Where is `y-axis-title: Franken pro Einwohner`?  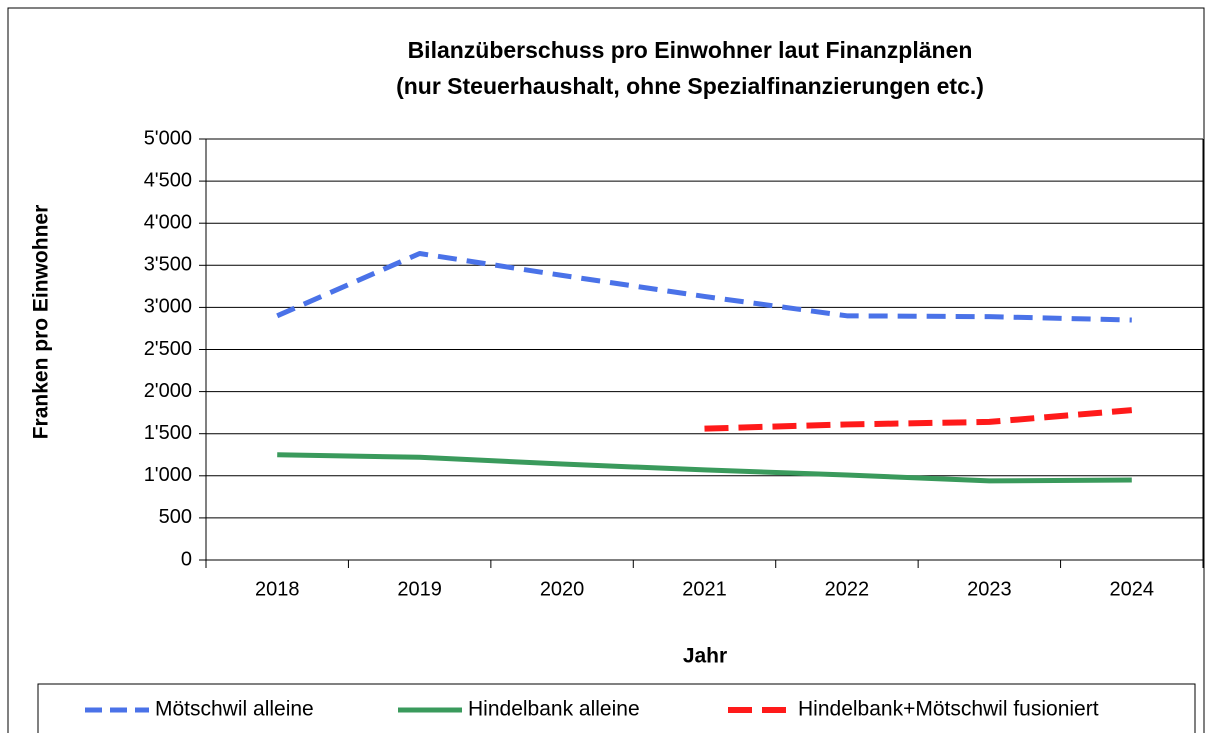
y-axis-title: Franken pro Einwohner is located at coordinates (41, 322).